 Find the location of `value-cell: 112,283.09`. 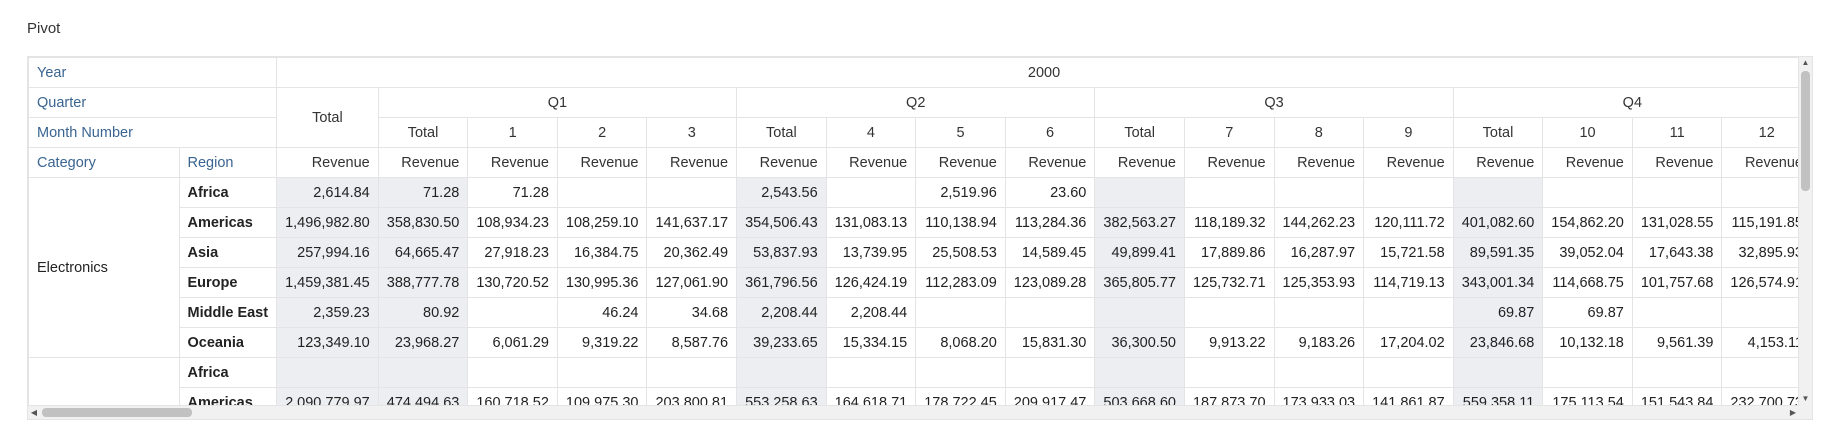

value-cell: 112,283.09 is located at coordinates (960, 282).